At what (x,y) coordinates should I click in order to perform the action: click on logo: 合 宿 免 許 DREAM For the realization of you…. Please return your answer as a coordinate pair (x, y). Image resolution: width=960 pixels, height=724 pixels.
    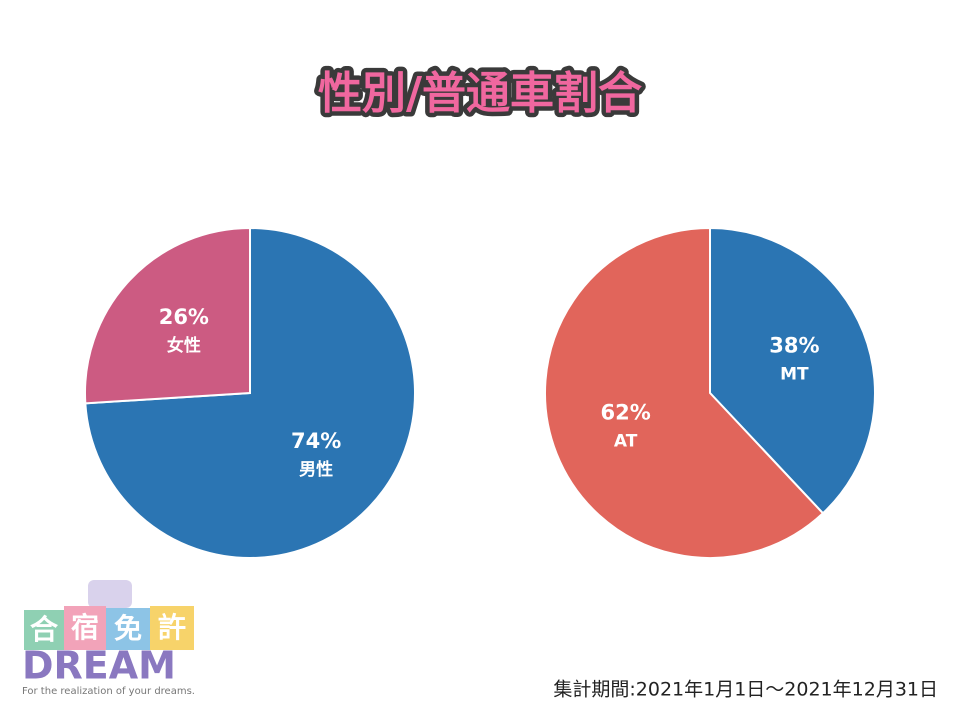
    Looking at the image, I should click on (108, 638).